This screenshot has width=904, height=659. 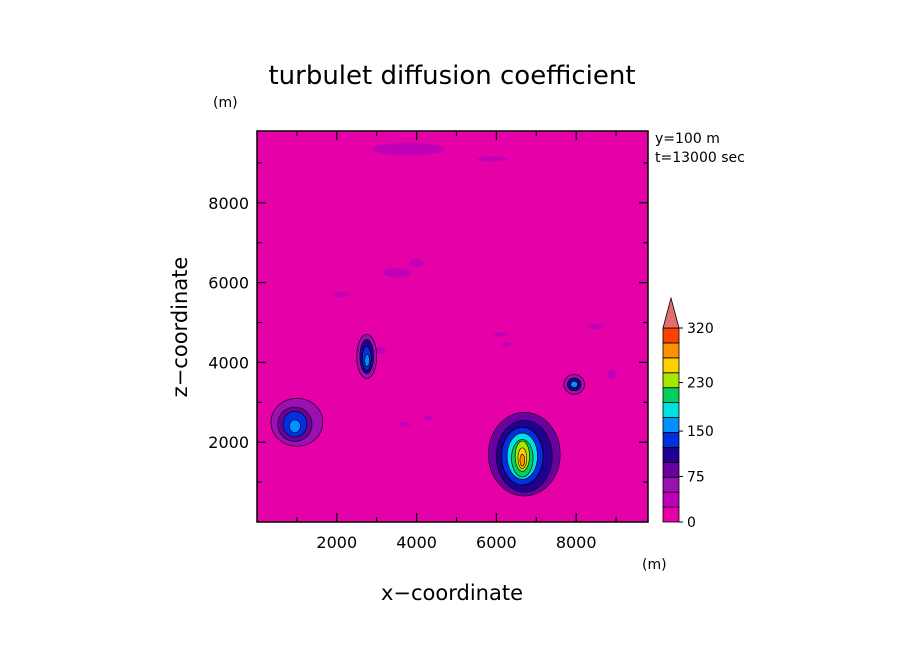 What do you see at coordinates (451, 76) in the screenshot?
I see `chart-title: turbulet diffusion coefficient` at bounding box center [451, 76].